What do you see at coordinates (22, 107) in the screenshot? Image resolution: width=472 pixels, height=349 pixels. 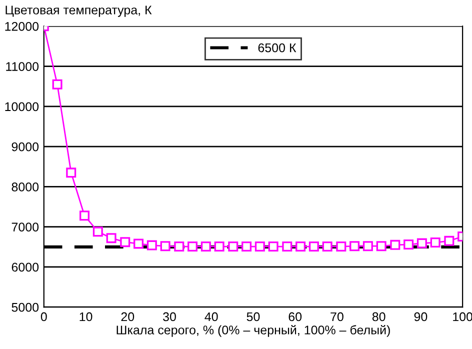 I see `y-tick-label: 10000` at bounding box center [22, 107].